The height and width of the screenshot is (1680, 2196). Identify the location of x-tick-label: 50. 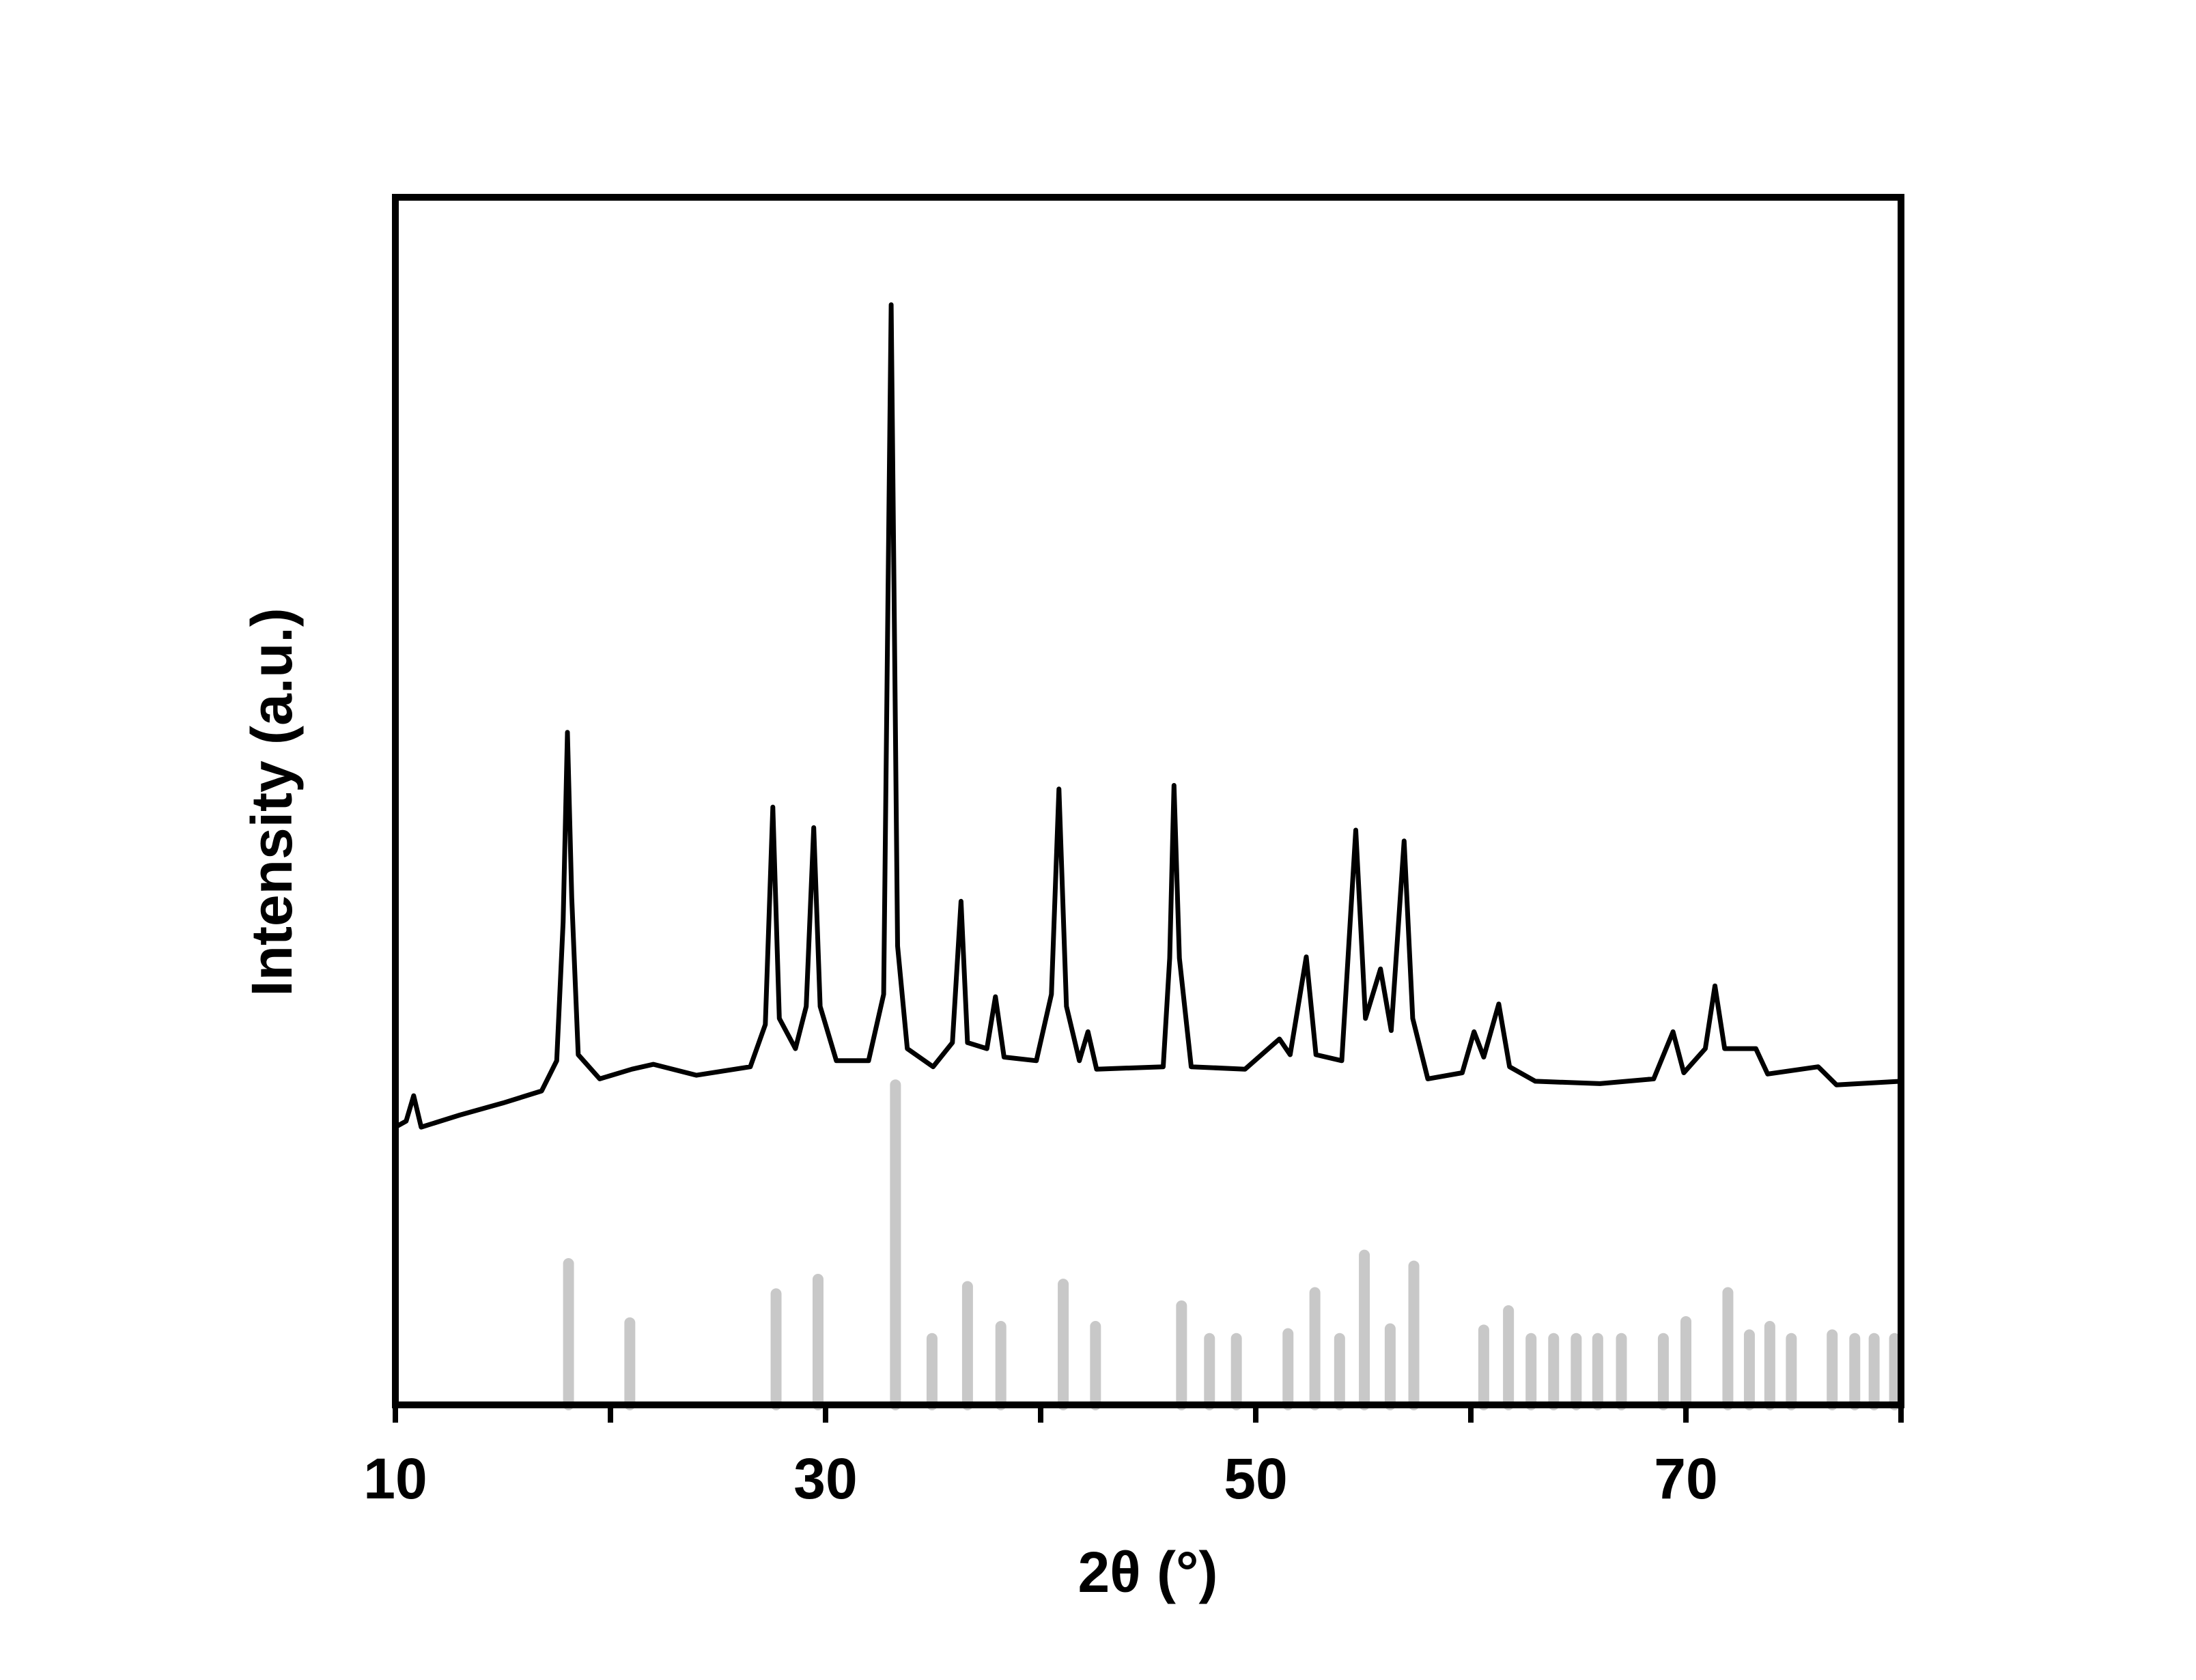
(1255, 1479).